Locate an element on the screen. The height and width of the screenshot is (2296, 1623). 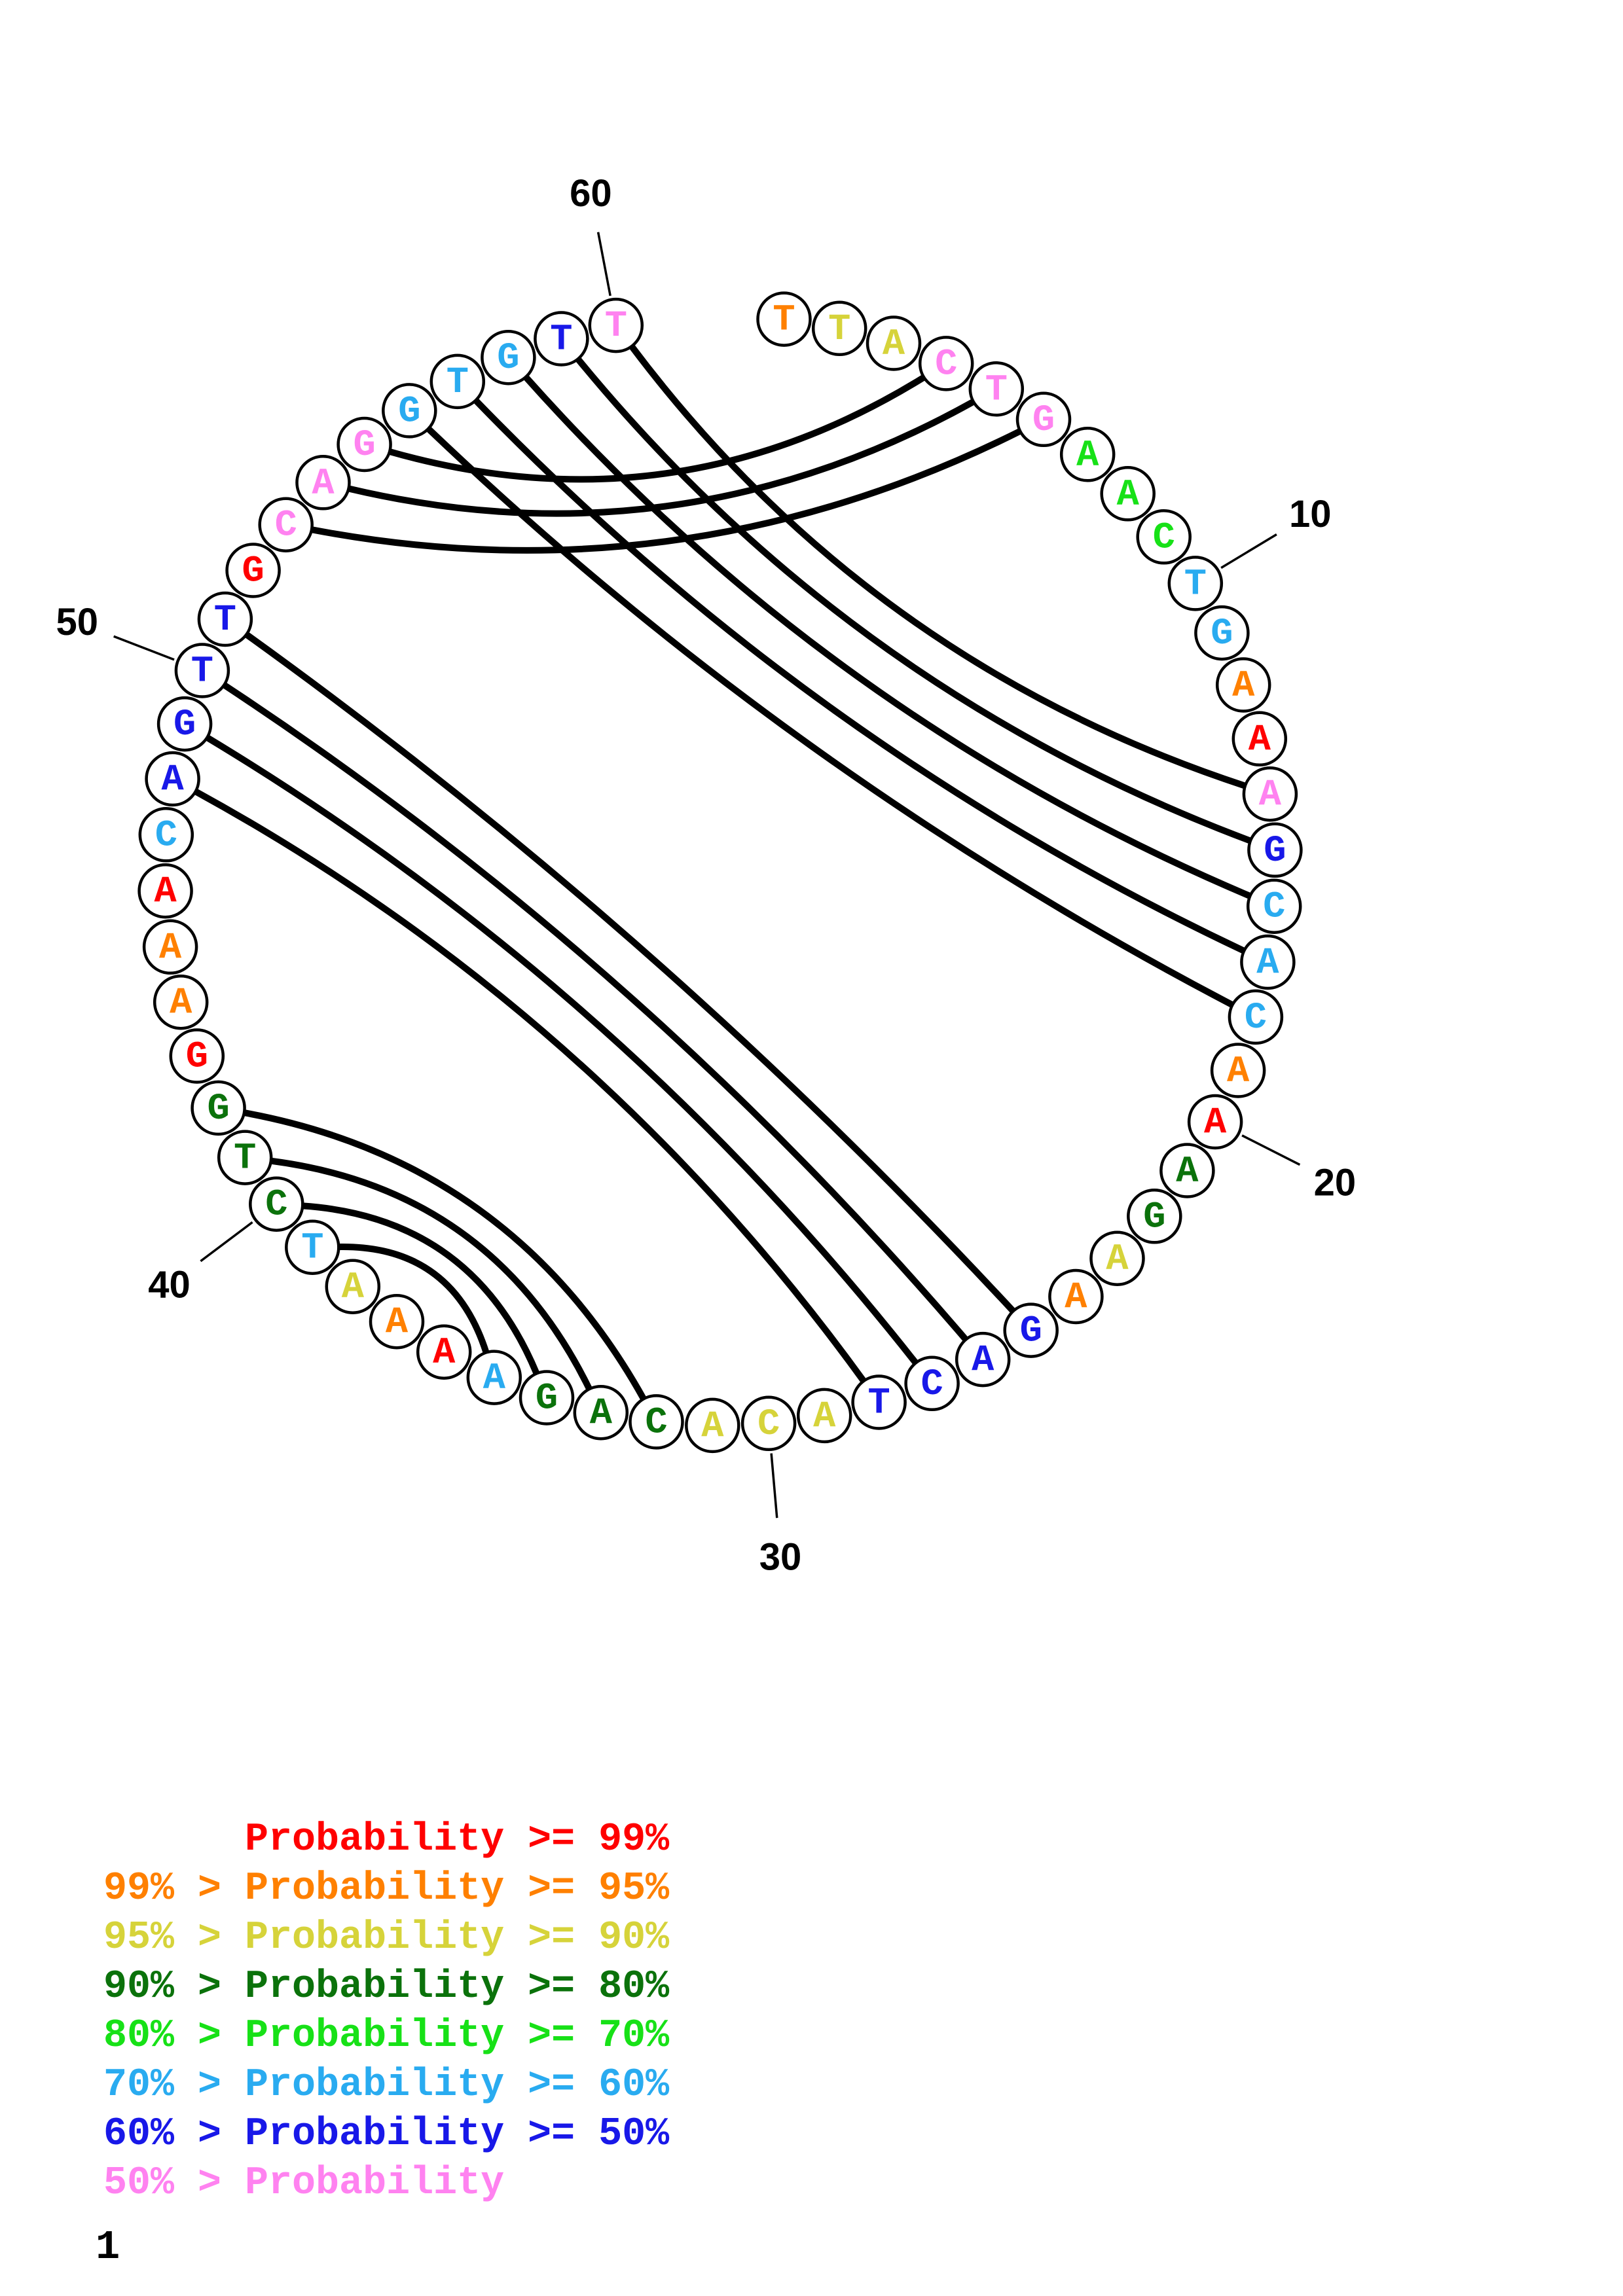
nucleotide-letter-57: T is located at coordinates (458, 383).